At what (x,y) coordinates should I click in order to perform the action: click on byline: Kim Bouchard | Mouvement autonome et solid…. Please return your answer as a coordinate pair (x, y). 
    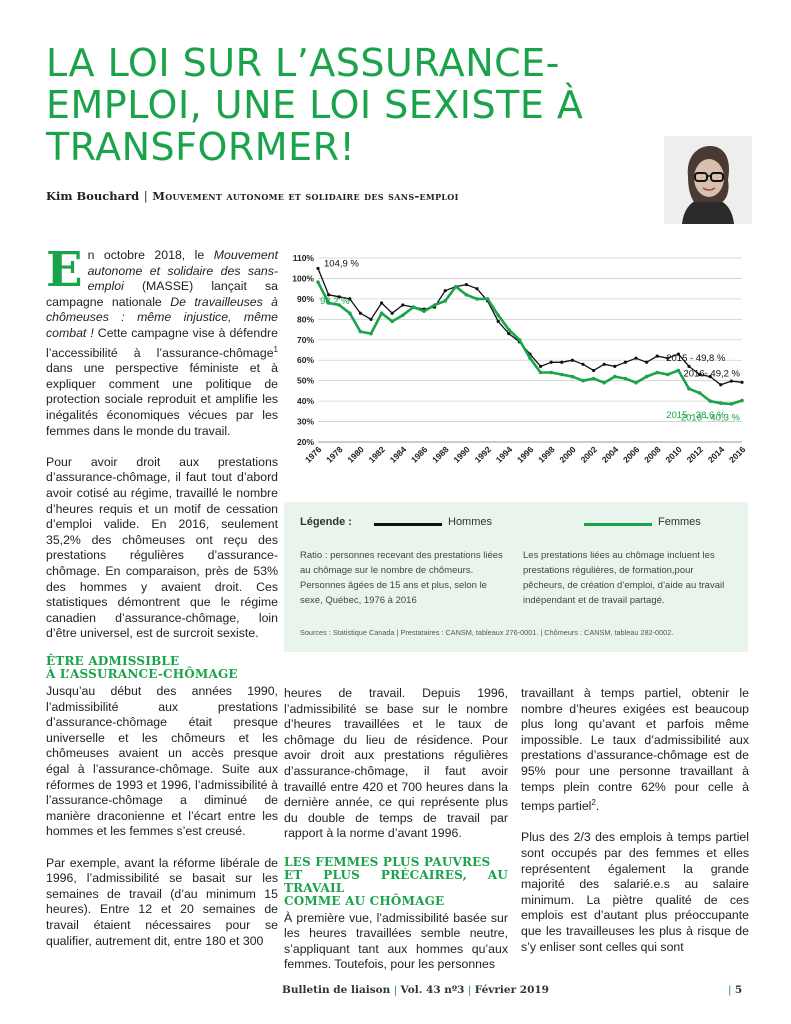
    Looking at the image, I should click on (252, 196).